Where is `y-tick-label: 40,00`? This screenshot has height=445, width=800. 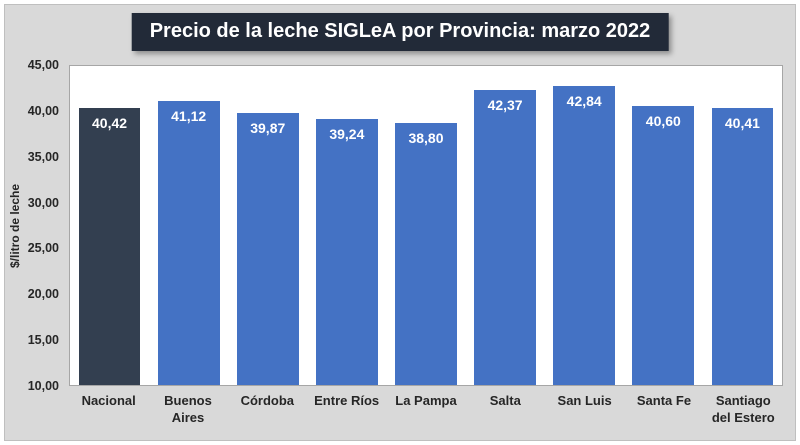
y-tick-label: 40,00 is located at coordinates (43, 110).